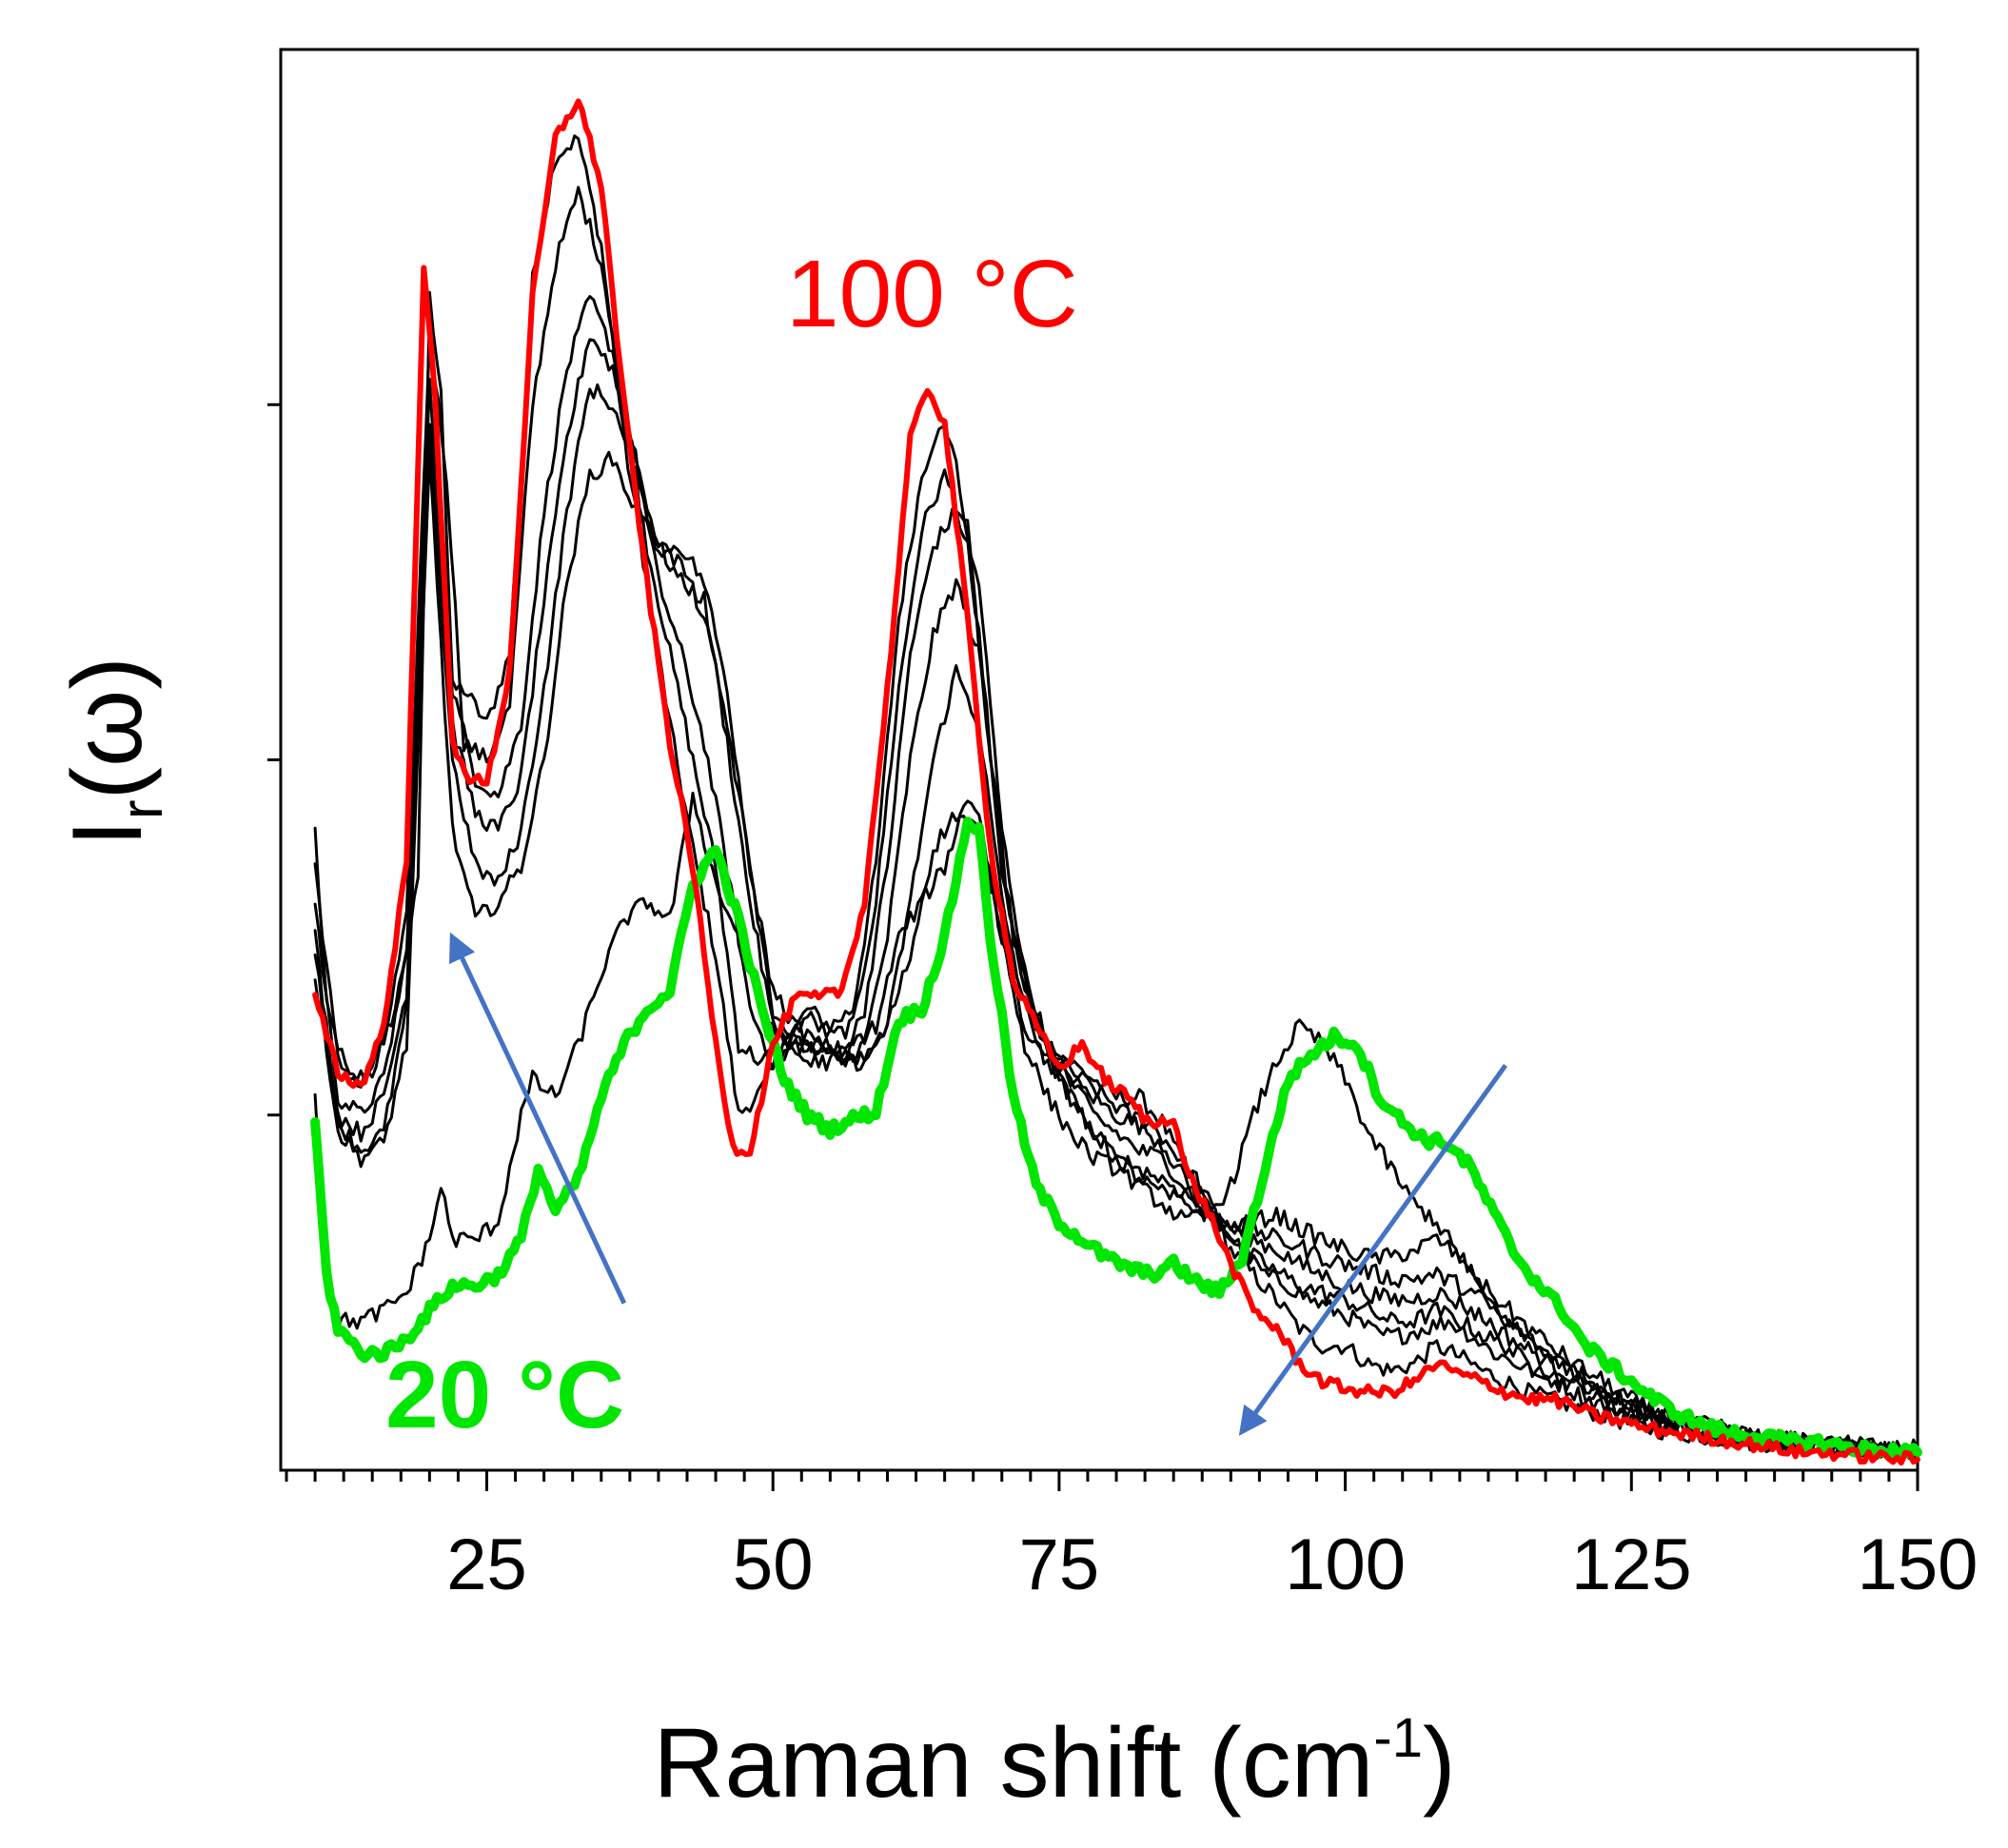 This screenshot has height=1848, width=2008. What do you see at coordinates (504, 1395) in the screenshot?
I see `annotation-20c: 20 °C` at bounding box center [504, 1395].